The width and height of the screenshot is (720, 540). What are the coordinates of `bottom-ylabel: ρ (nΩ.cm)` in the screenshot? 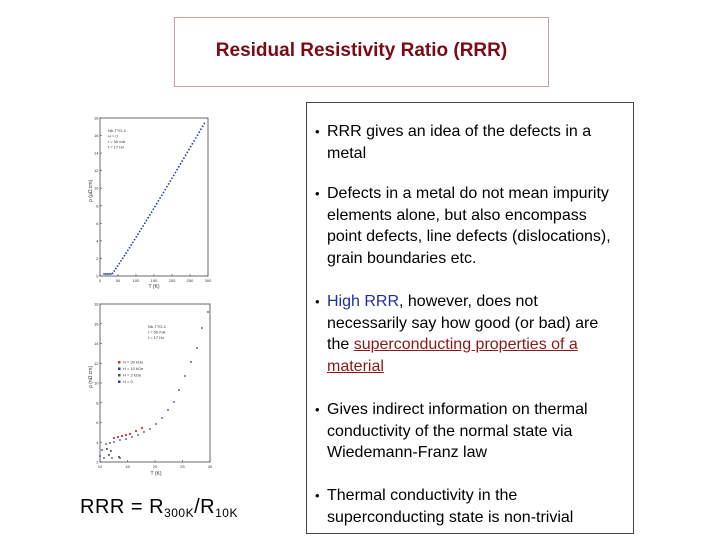 It's located at (91, 377).